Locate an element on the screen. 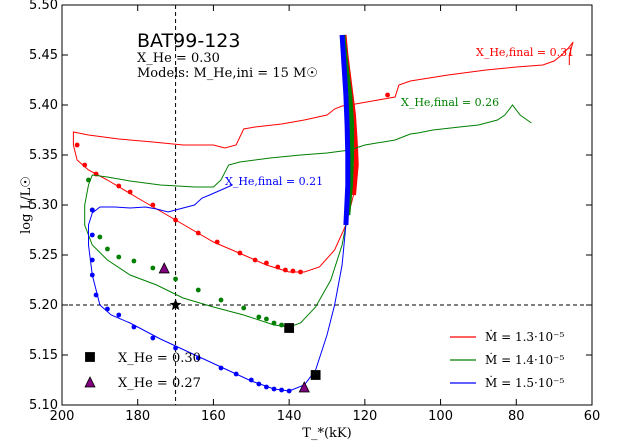 The image size is (622, 448). y-tick-label: 5.10 is located at coordinates (43, 405).